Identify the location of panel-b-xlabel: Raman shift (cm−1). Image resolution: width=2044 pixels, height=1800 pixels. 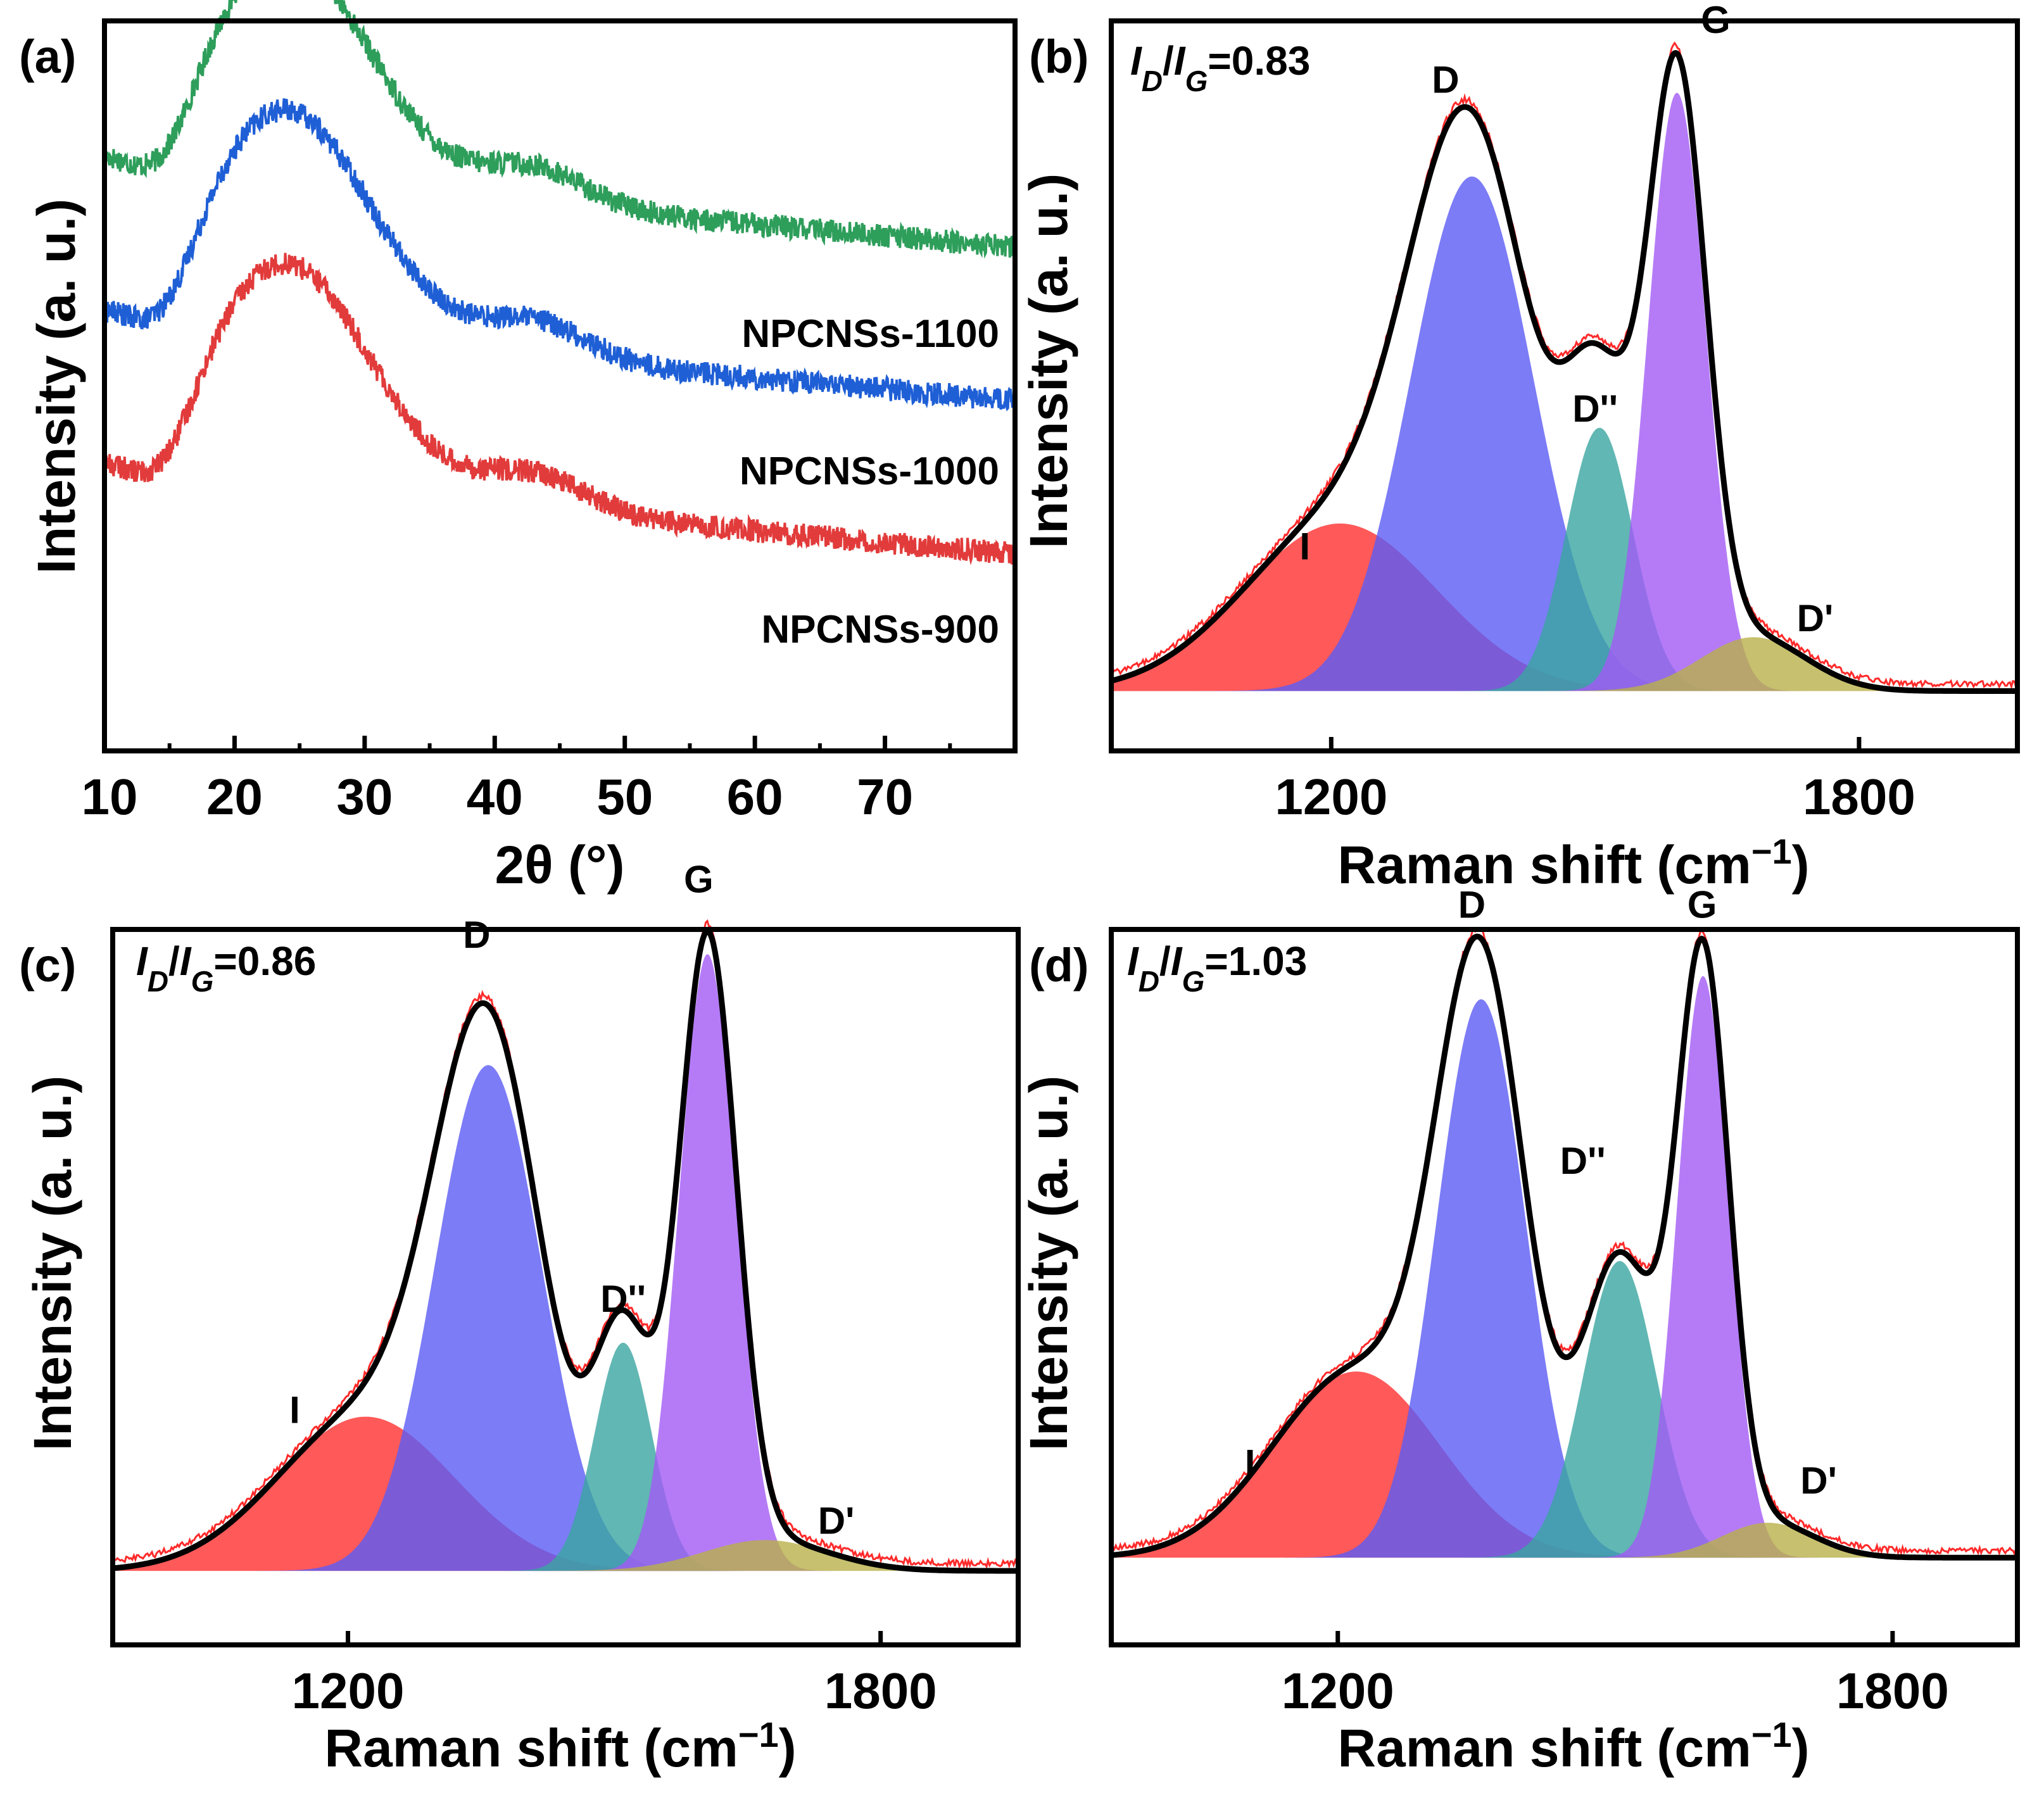
(1573, 863).